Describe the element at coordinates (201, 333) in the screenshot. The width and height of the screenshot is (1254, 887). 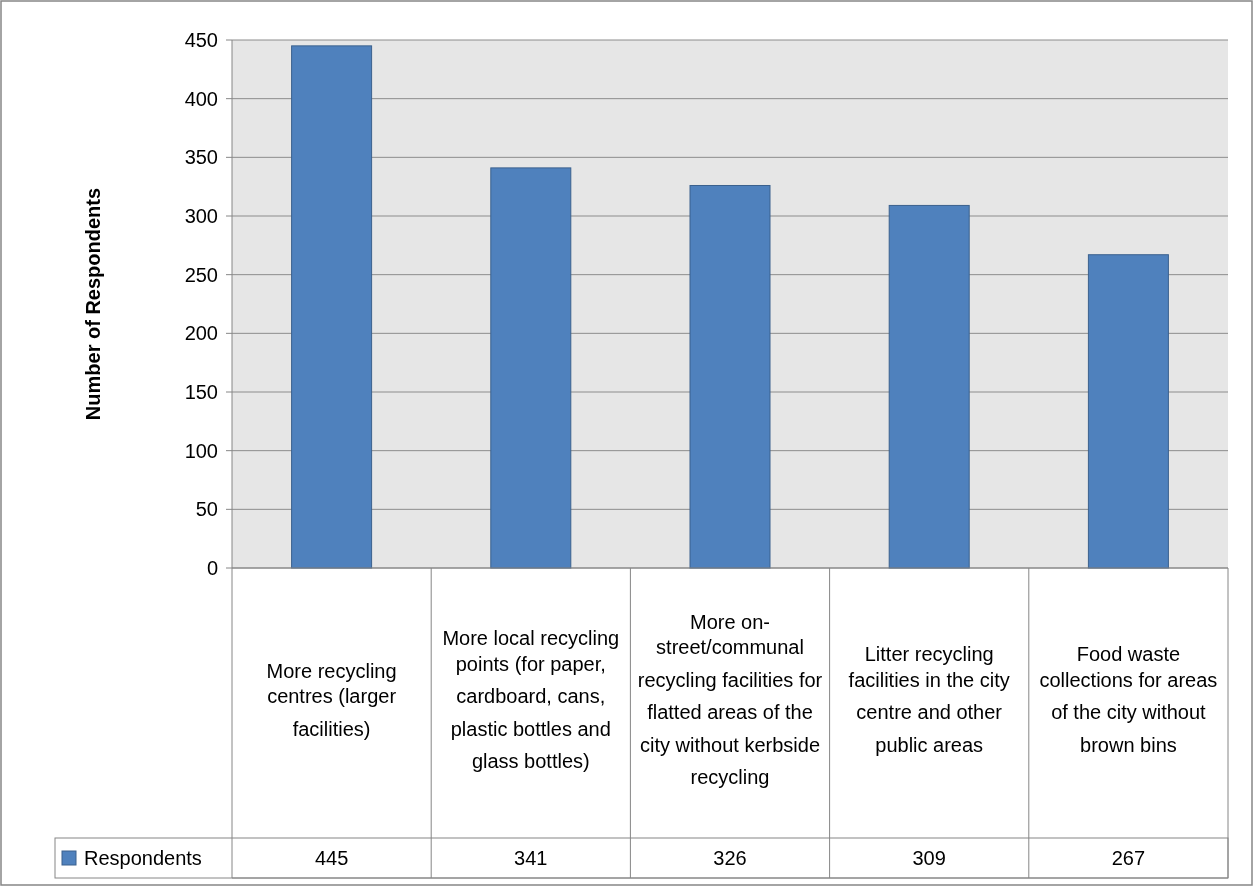
I see `y-tick-label: 200` at that location.